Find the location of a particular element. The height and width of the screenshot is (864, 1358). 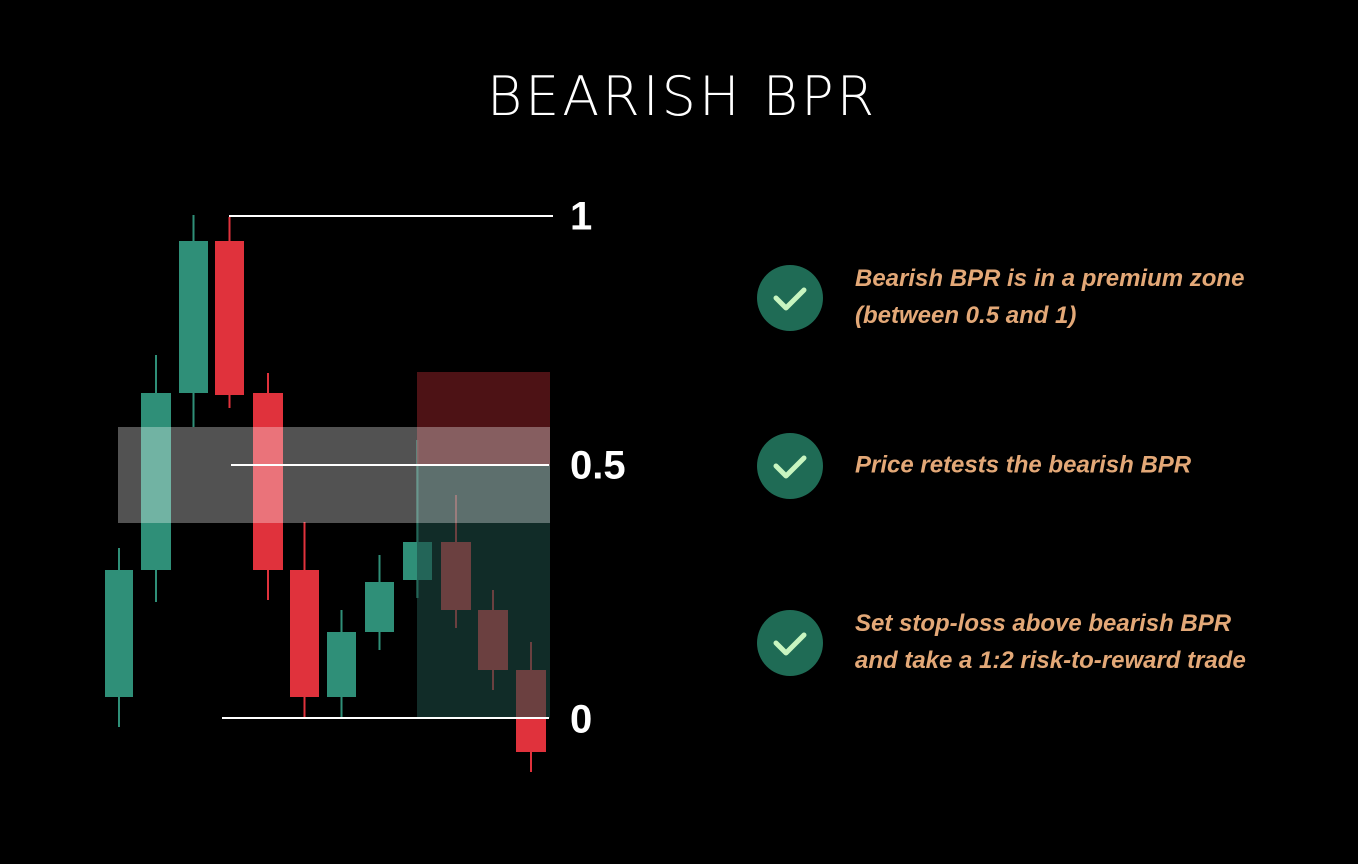

zones is located at coordinates (334, 545).